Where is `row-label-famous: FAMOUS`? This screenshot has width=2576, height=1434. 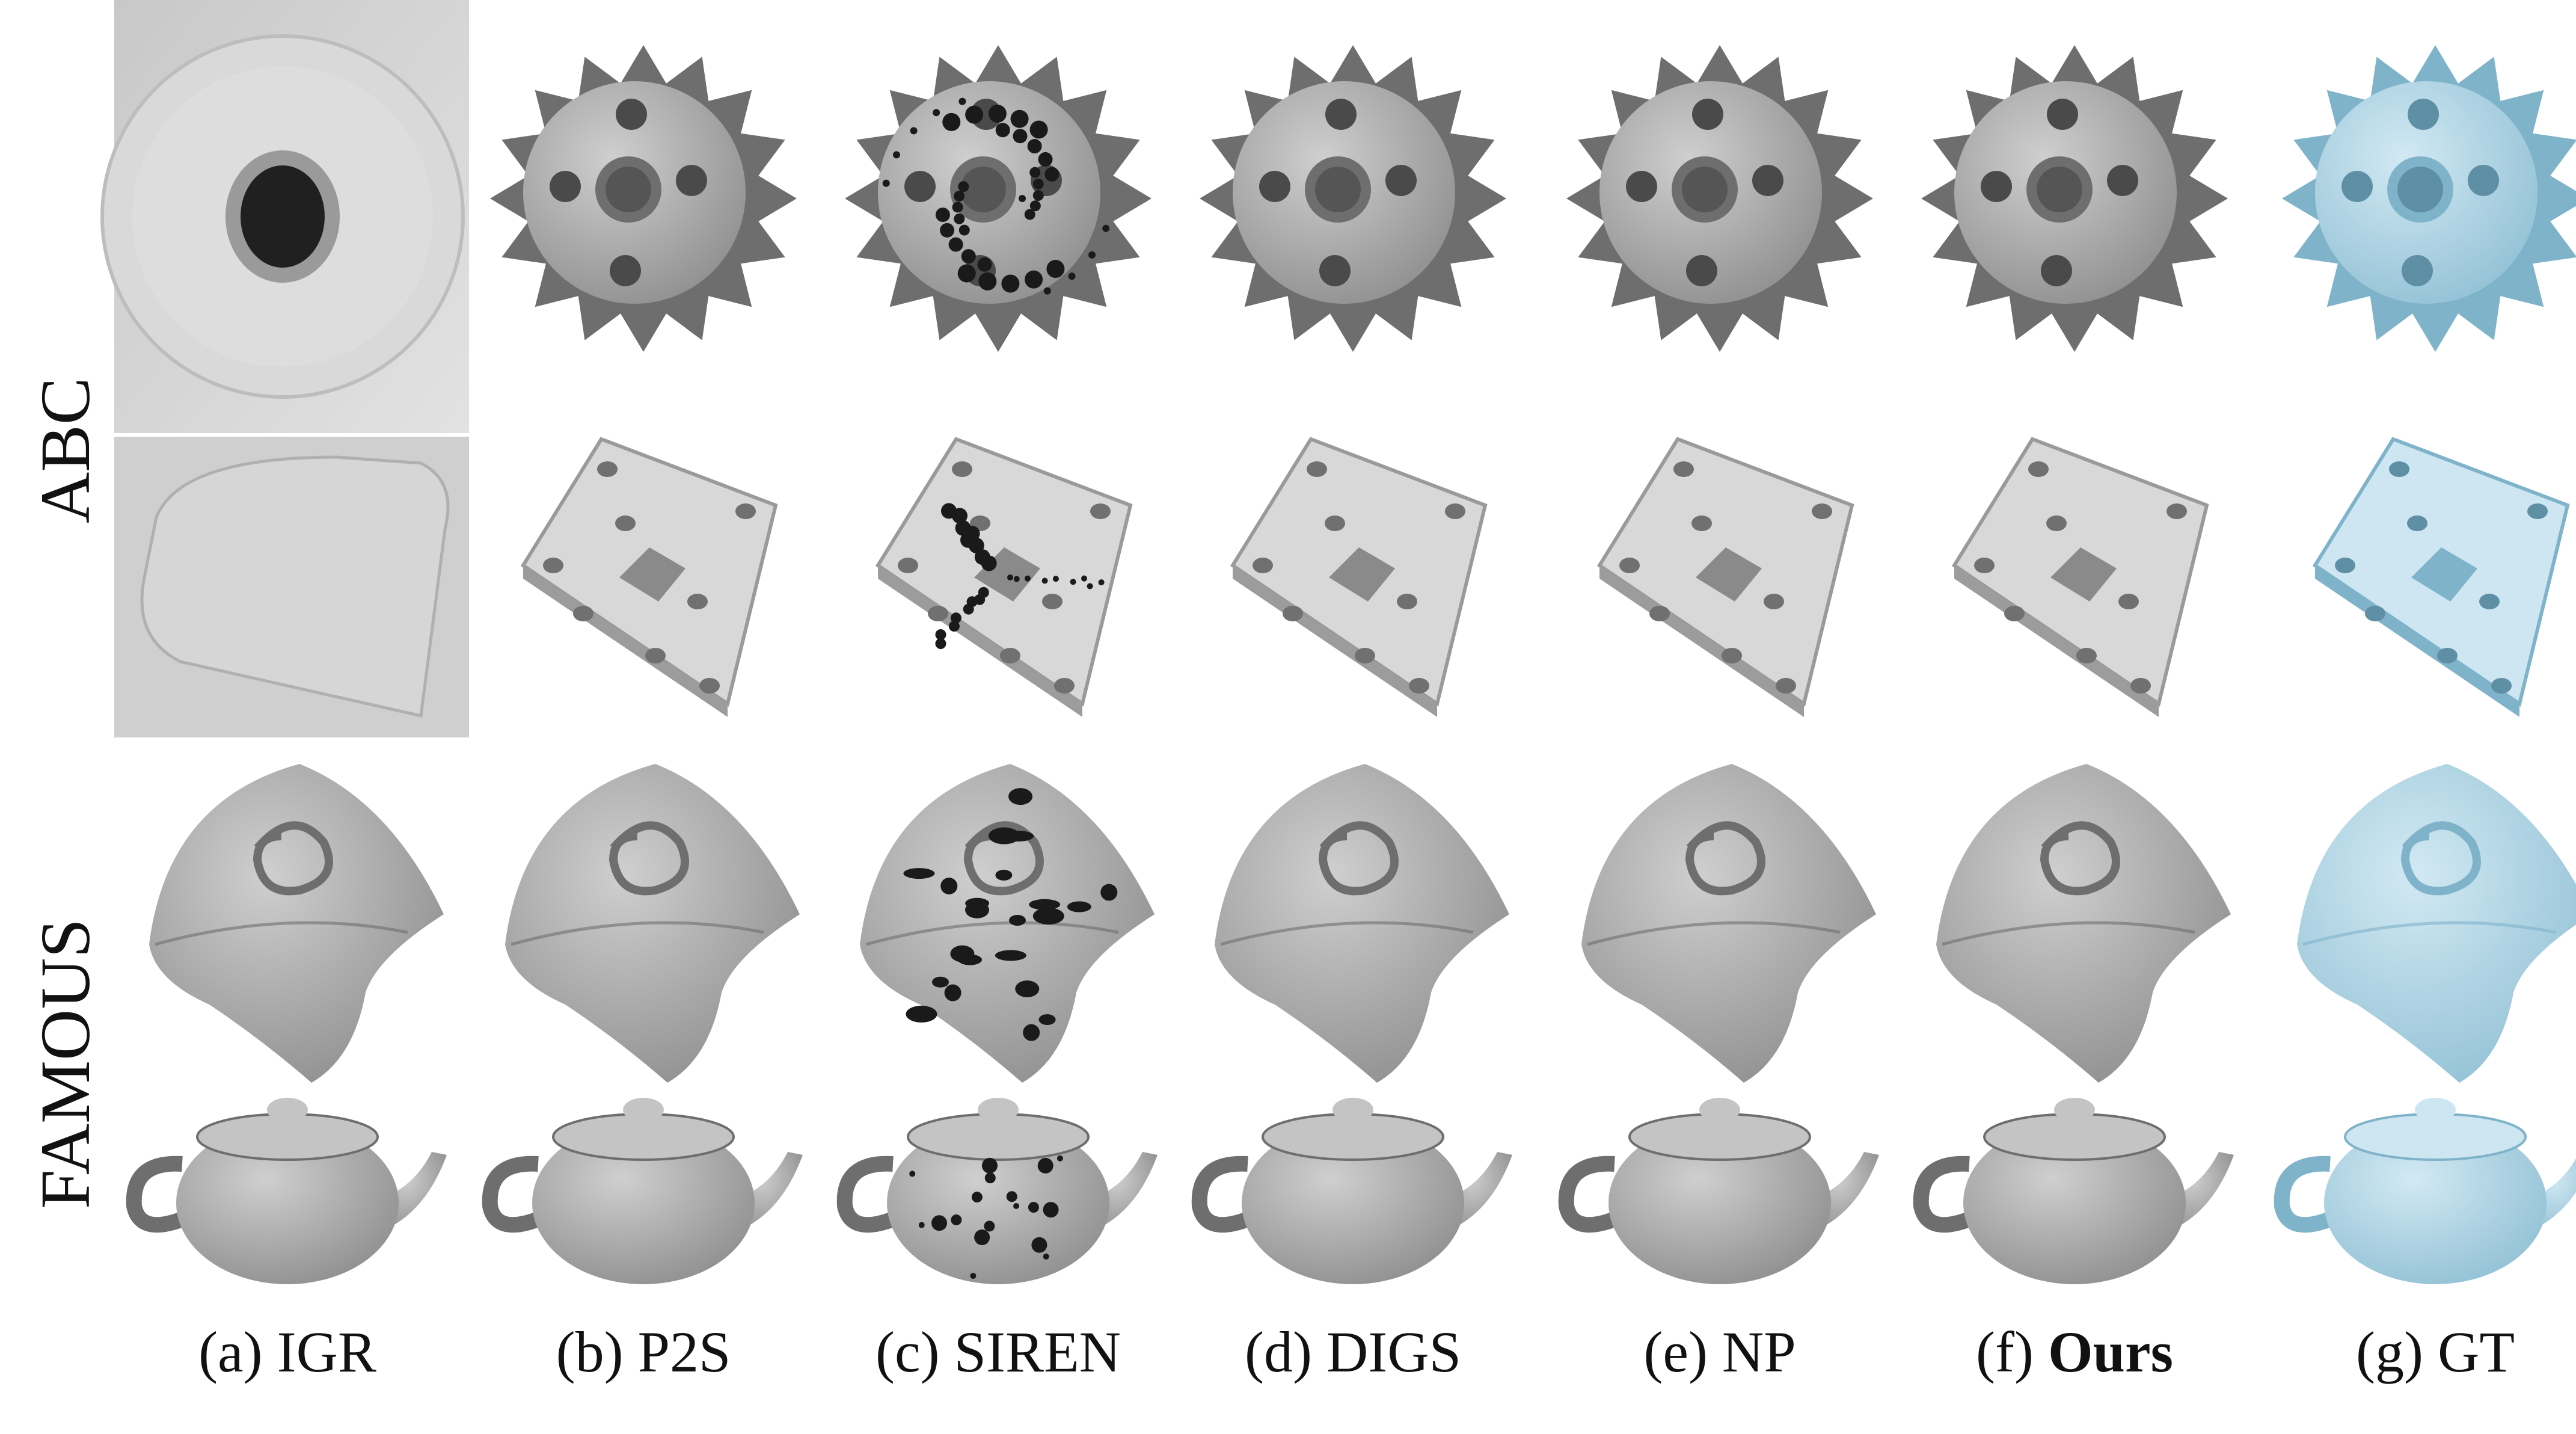
row-label-famous: FAMOUS is located at coordinates (65, 1063).